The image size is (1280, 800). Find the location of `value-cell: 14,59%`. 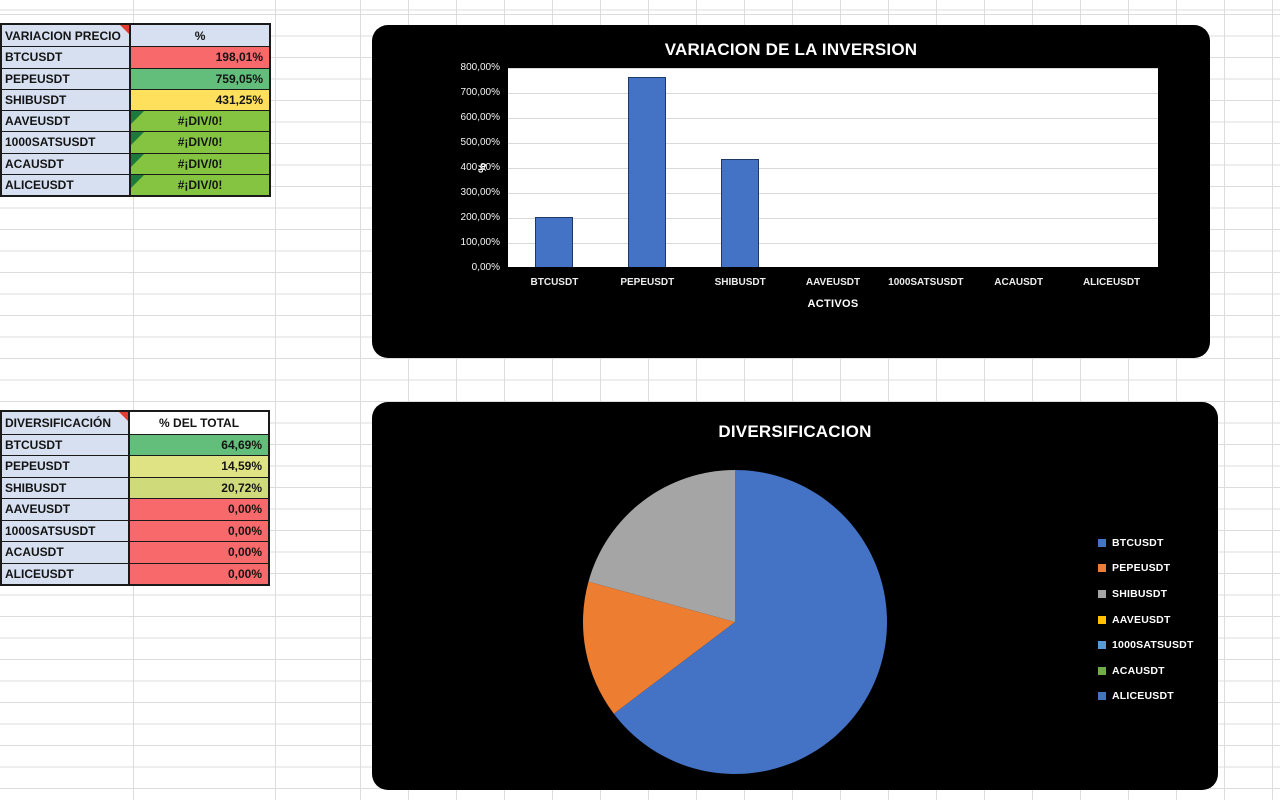

value-cell: 14,59% is located at coordinates (199, 466).